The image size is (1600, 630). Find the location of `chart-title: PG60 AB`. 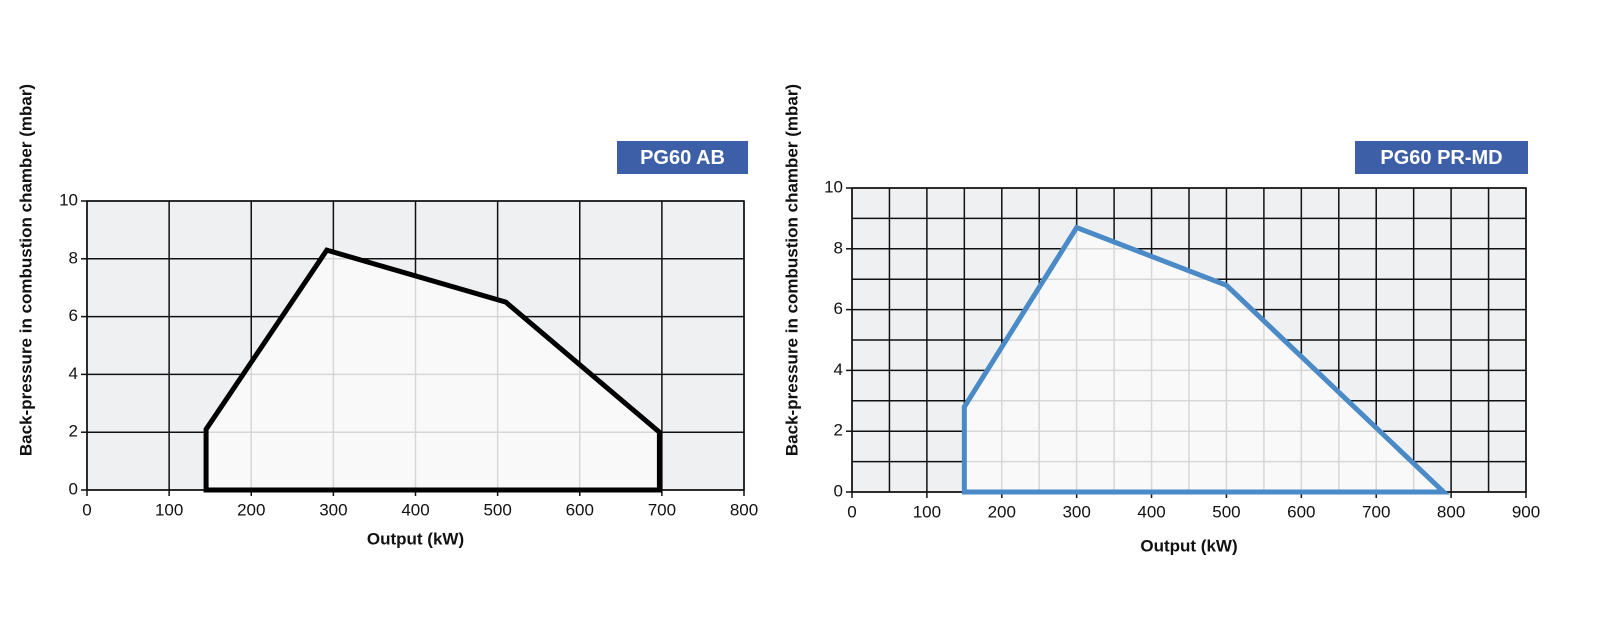

chart-title: PG60 AB is located at coordinates (682, 158).